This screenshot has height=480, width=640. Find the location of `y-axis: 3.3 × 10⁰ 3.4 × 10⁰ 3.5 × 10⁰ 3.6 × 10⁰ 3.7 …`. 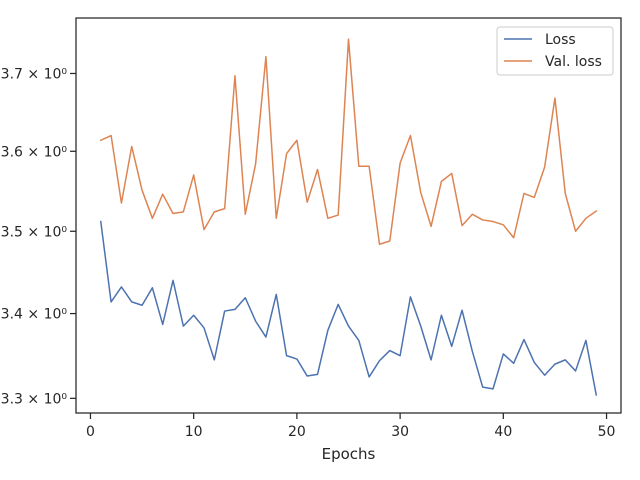

y-axis: 3.3 × 10⁰ 3.4 × 10⁰ 3.5 × 10⁰ 3.6 × 10⁰ 3.7 … is located at coordinates (38, 236).